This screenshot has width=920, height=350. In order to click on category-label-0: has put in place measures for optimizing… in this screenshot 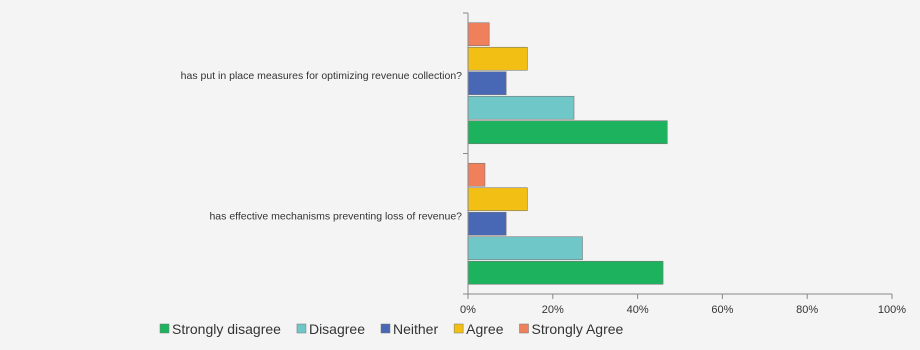, I will do `click(321, 76)`.